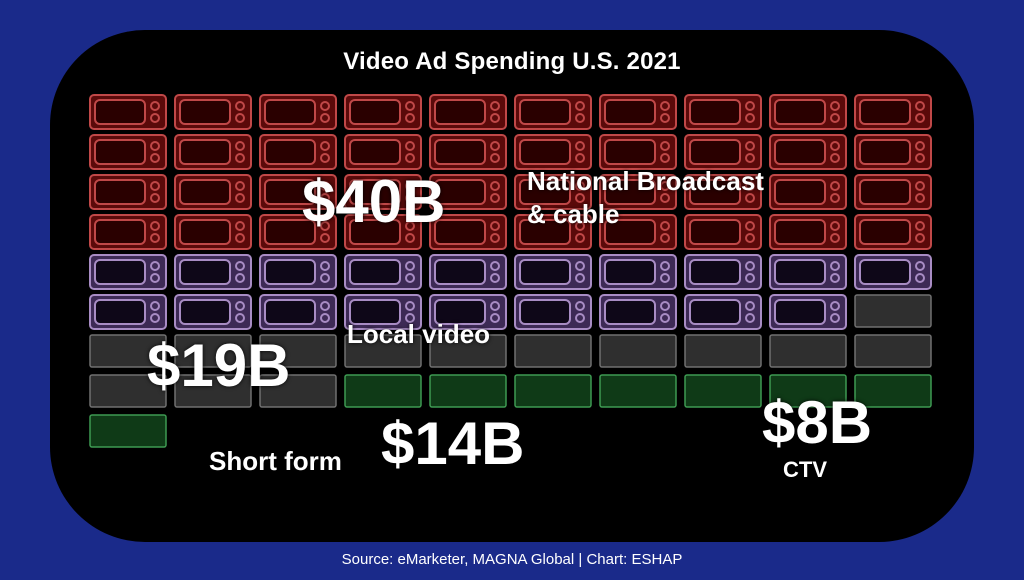 The width and height of the screenshot is (1024, 580). I want to click on national-series-label: National Broadcast & cable, so click(645, 197).